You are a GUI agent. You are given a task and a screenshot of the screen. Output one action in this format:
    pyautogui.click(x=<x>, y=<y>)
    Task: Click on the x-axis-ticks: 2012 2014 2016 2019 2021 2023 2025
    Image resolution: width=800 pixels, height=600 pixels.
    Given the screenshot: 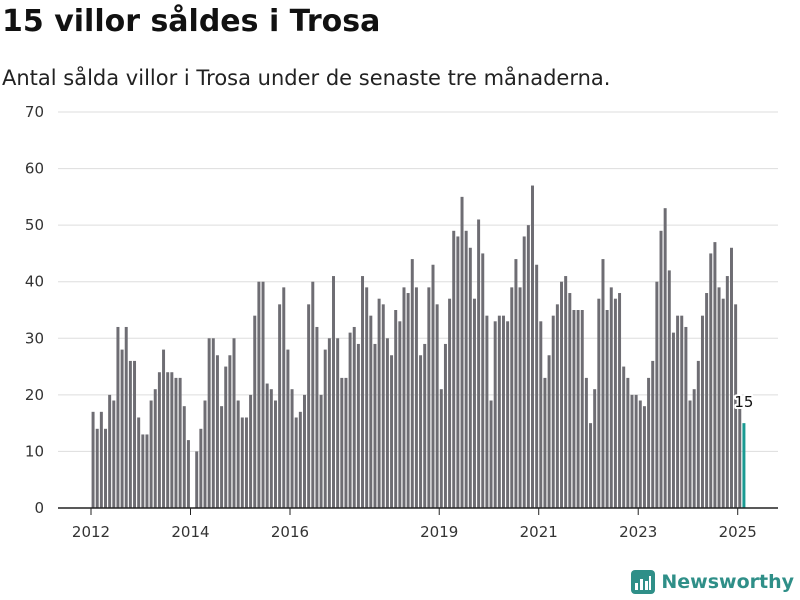 What is the action you would take?
    pyautogui.click(x=414, y=524)
    